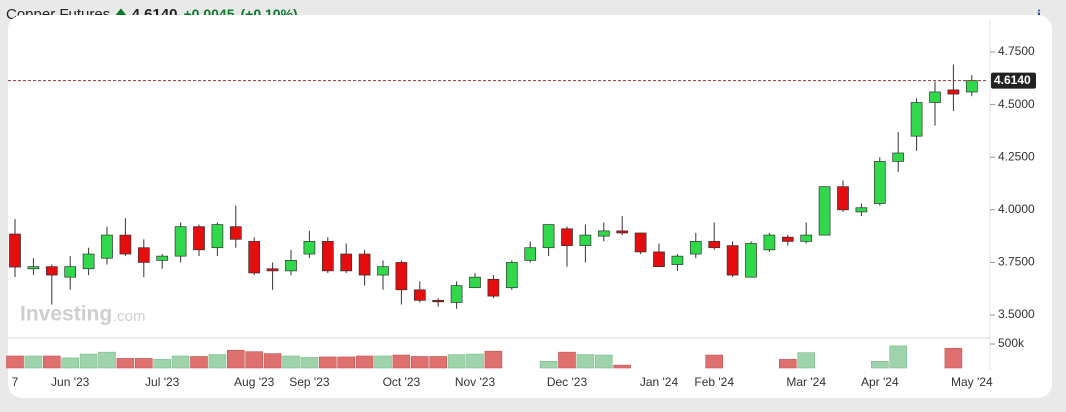  Describe the element at coordinates (1016, 104) in the screenshot. I see `y-tick-label: 4.5000` at that location.